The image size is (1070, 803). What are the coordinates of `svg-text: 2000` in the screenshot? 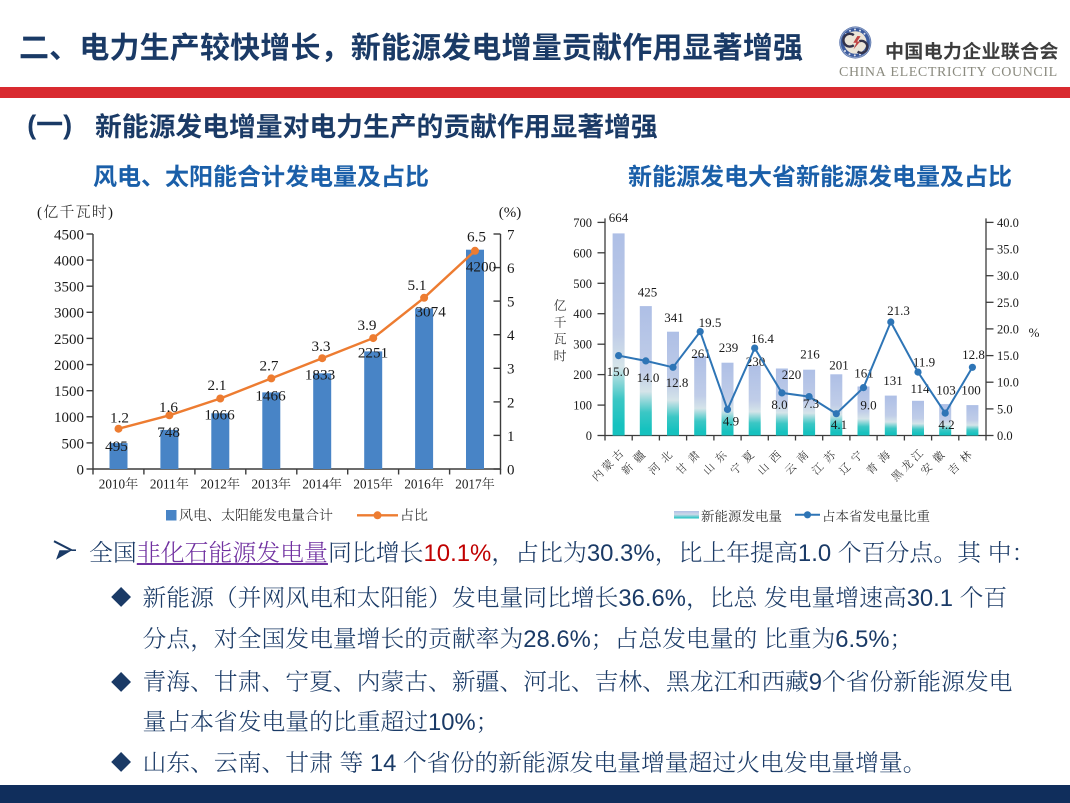 It's located at (69, 366).